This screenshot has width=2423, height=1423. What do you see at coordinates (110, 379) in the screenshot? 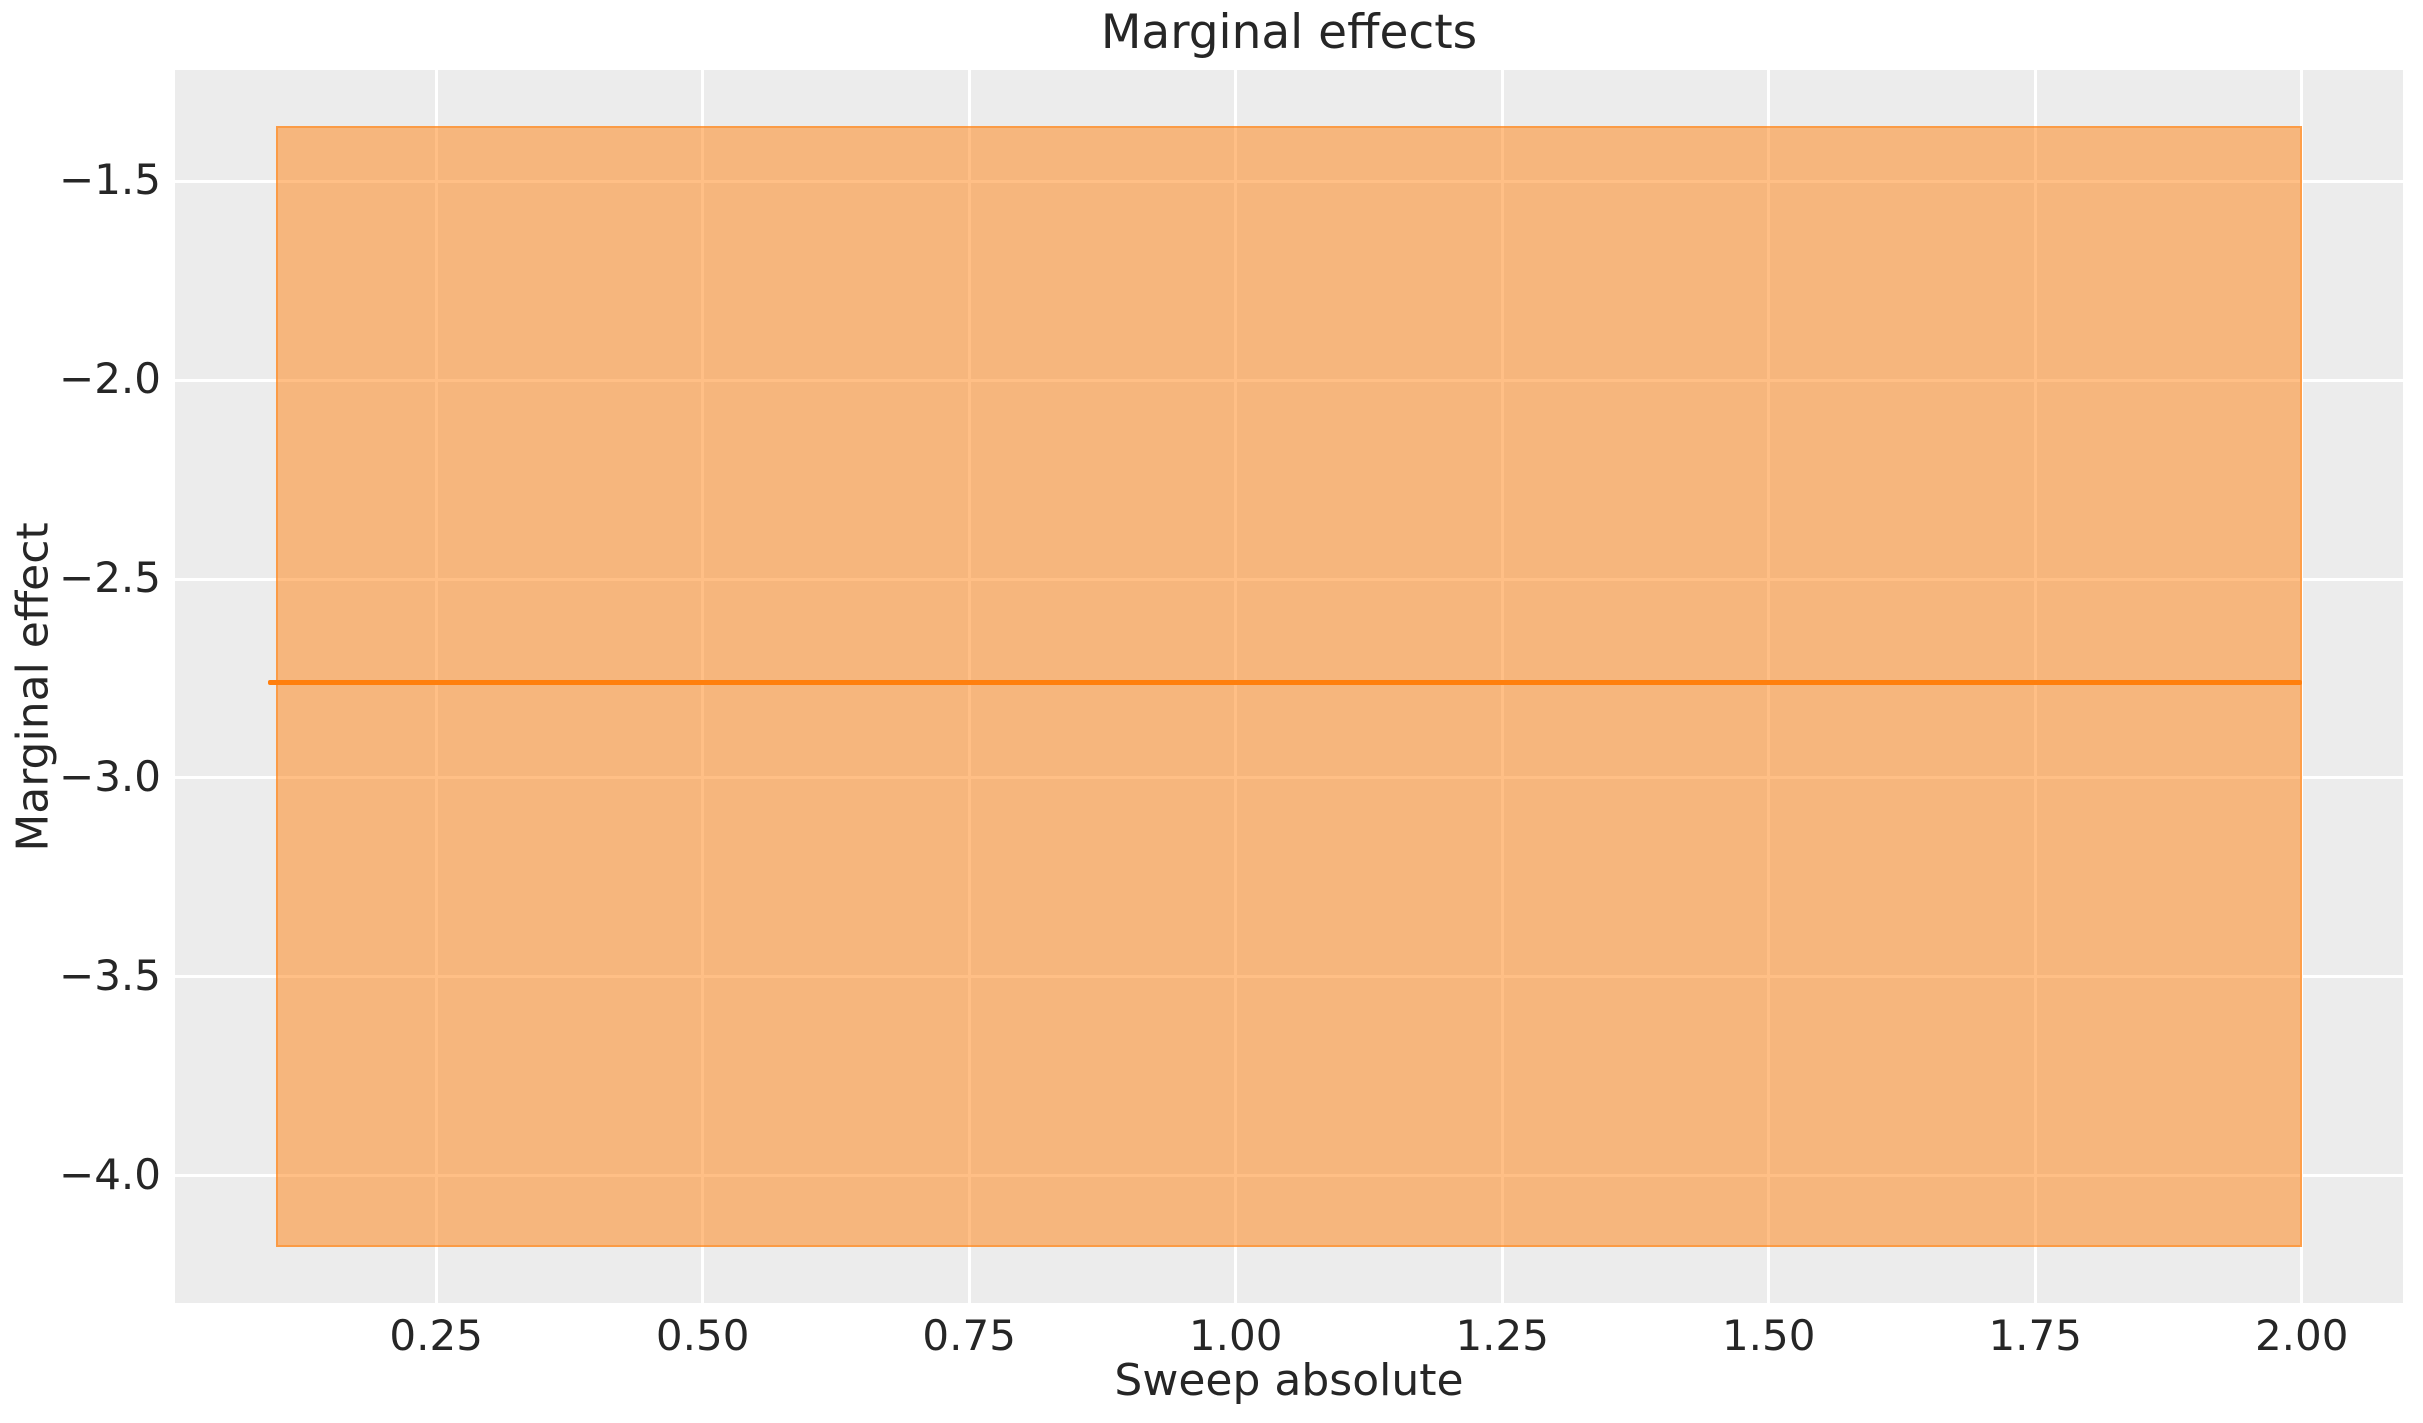
I see `y-tick-label: −2.0` at bounding box center [110, 379].